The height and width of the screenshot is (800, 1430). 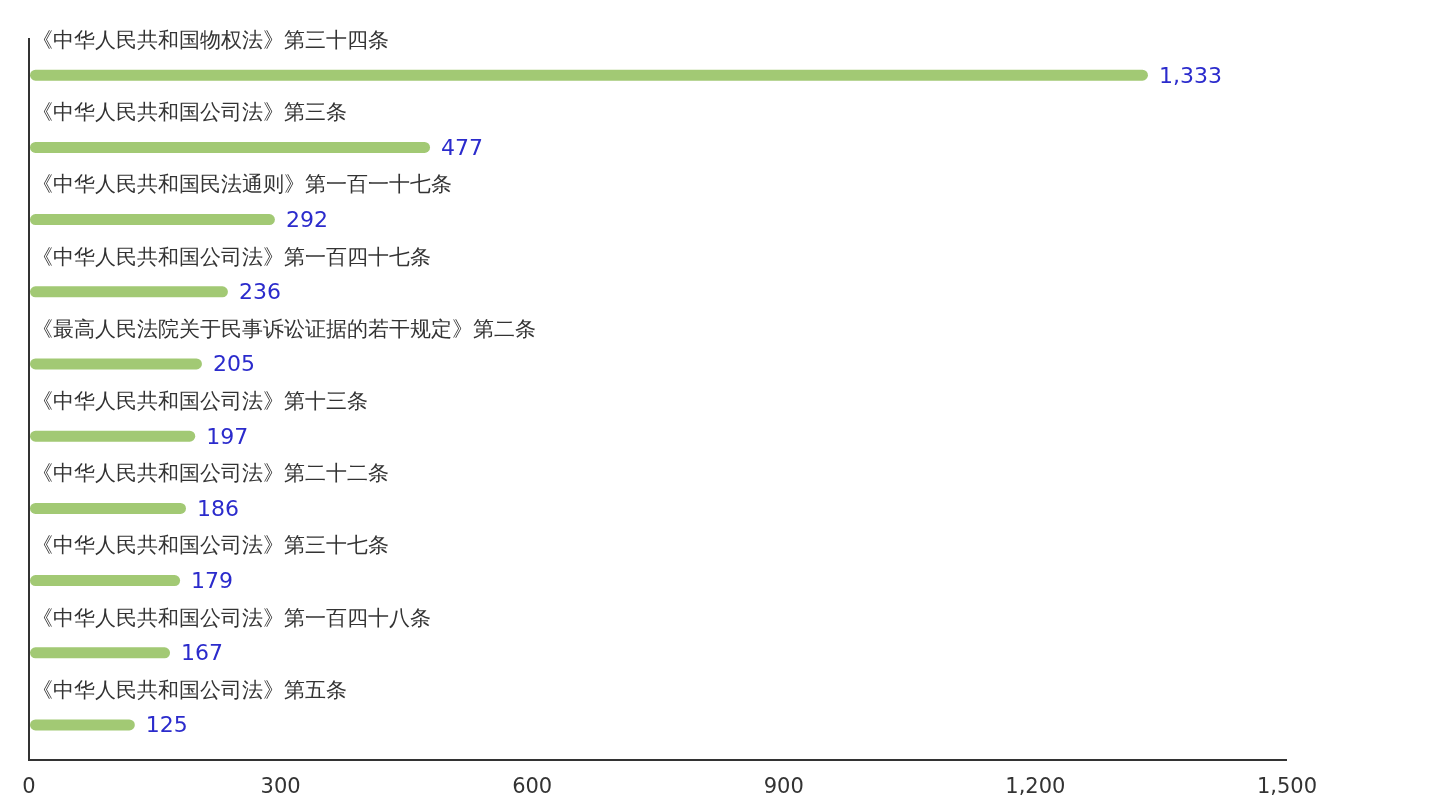 What do you see at coordinates (284, 328) in the screenshot?
I see `y-tick-label: 《最高人民法院关于民事诉讼证据的若干规定》第二条` at bounding box center [284, 328].